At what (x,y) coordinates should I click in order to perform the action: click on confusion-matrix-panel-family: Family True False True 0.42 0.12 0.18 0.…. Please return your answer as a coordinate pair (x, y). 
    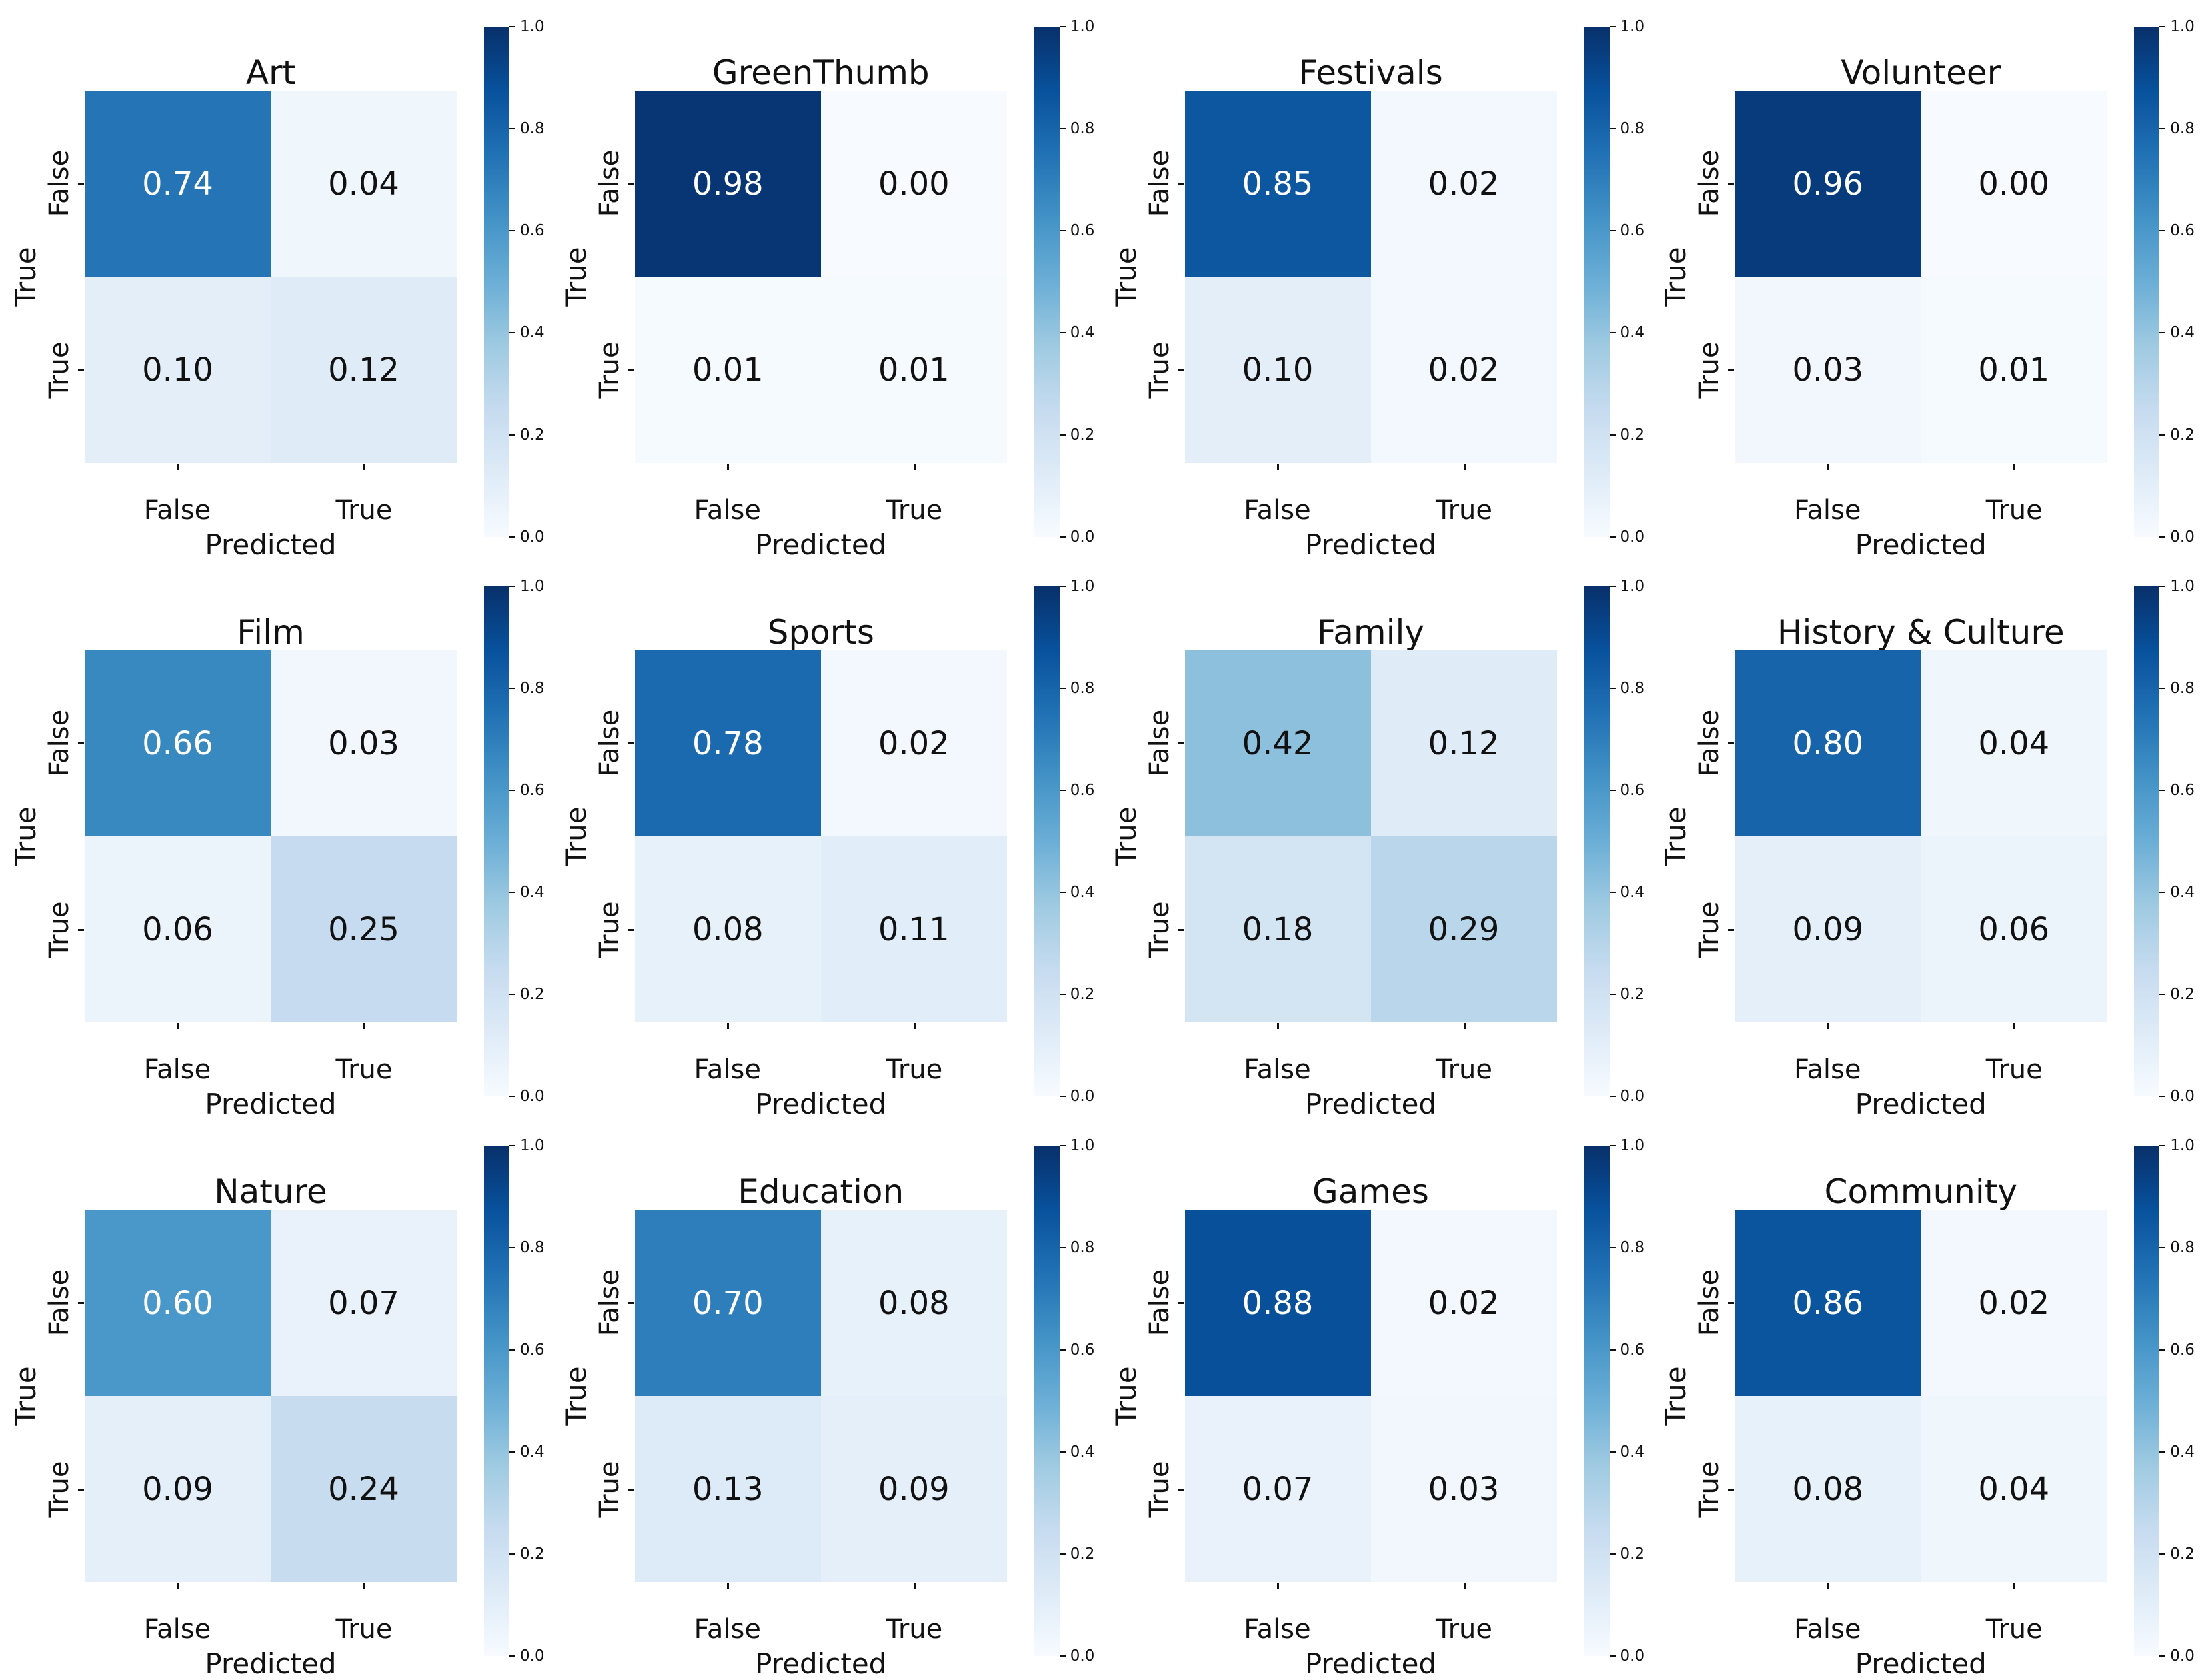
    Looking at the image, I should click on (1375, 840).